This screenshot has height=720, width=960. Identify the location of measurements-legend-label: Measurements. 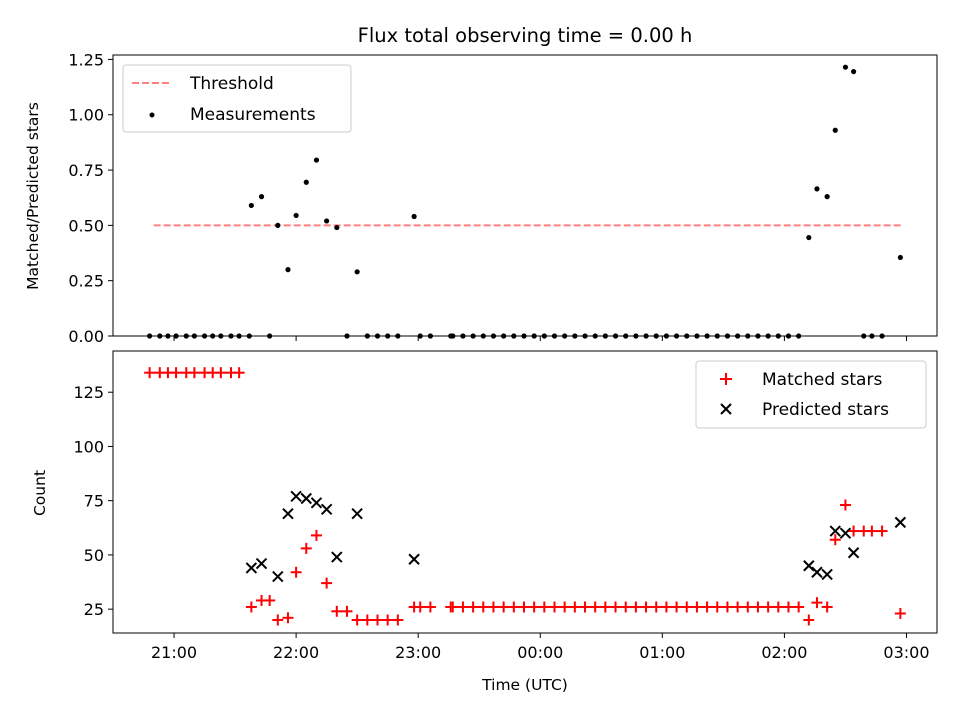
(253, 115).